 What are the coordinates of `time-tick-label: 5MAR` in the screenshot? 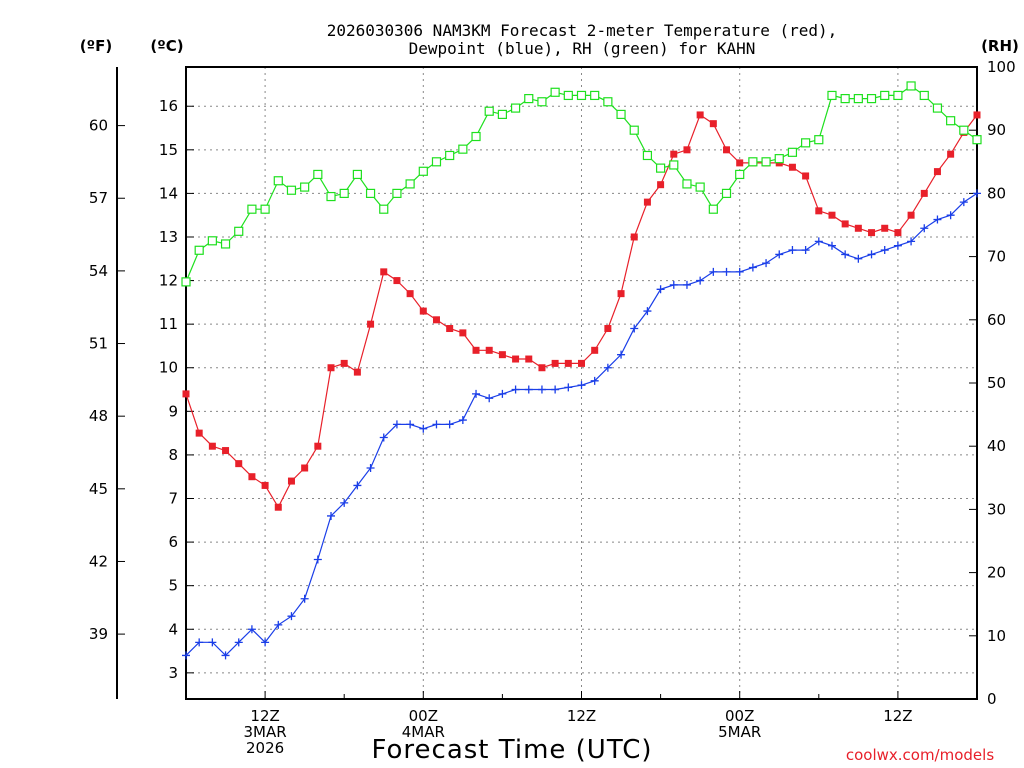 It's located at (739, 732).